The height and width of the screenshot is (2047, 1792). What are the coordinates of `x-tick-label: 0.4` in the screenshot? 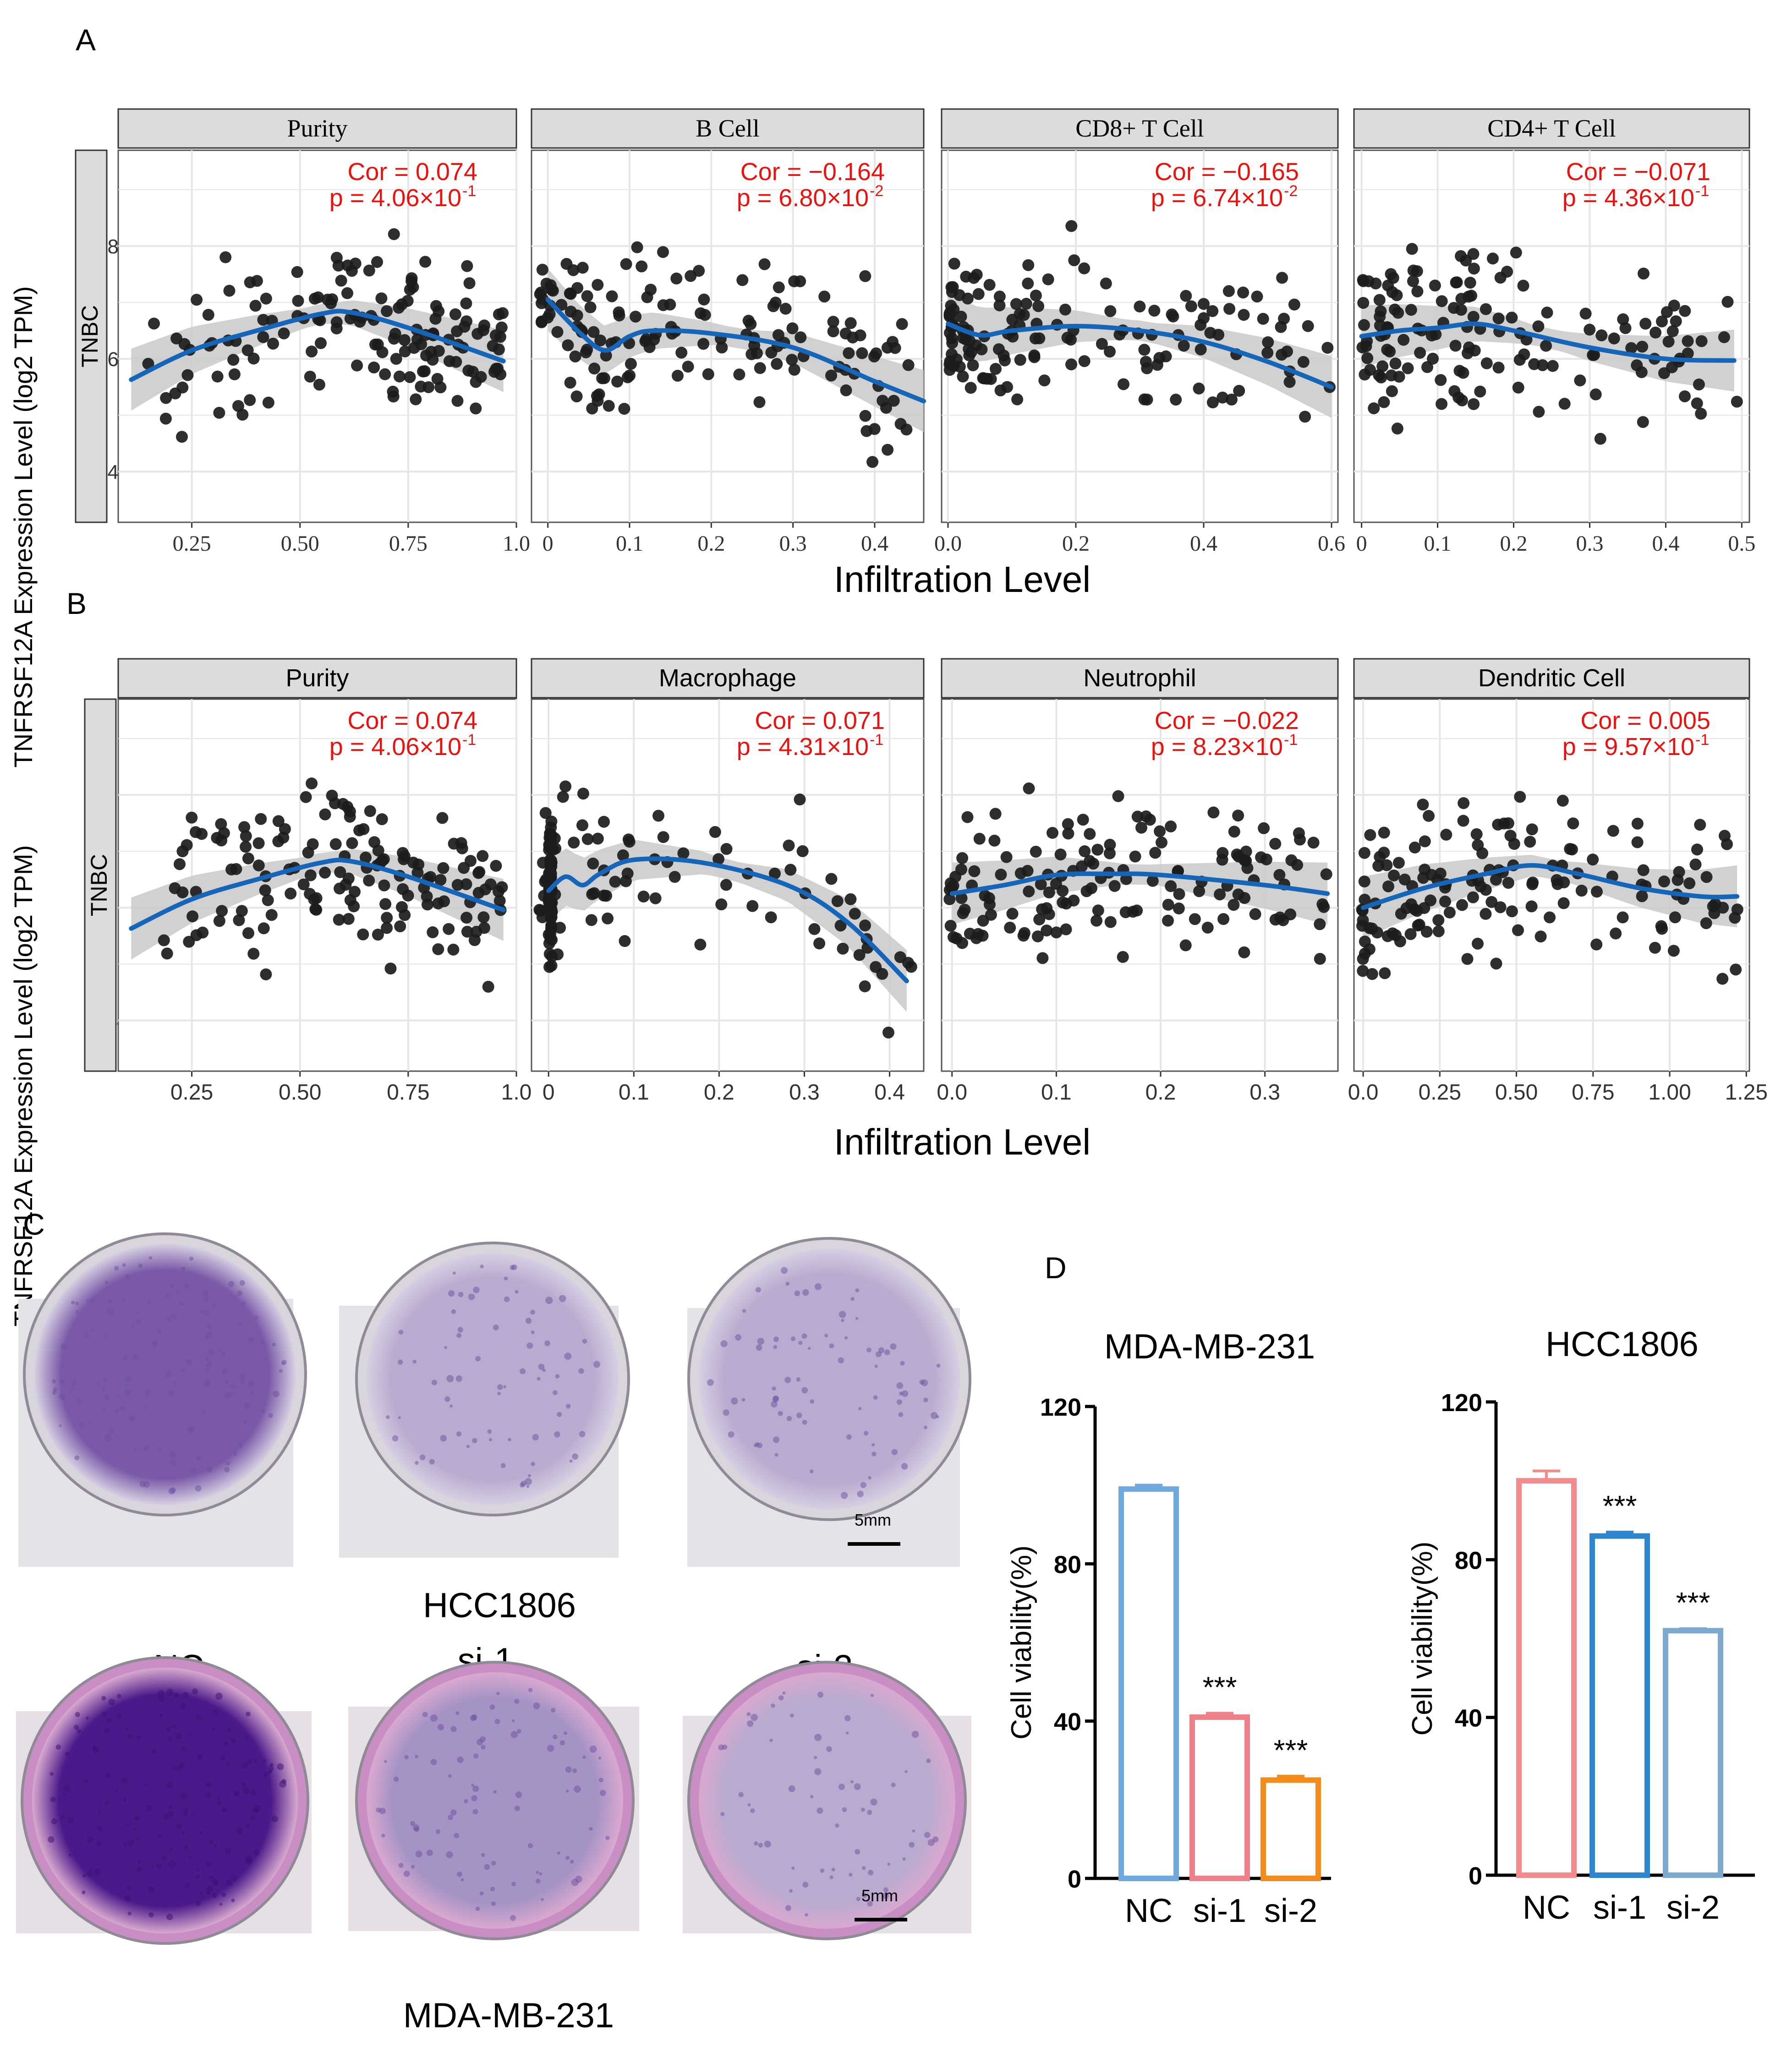 It's located at (889, 1092).